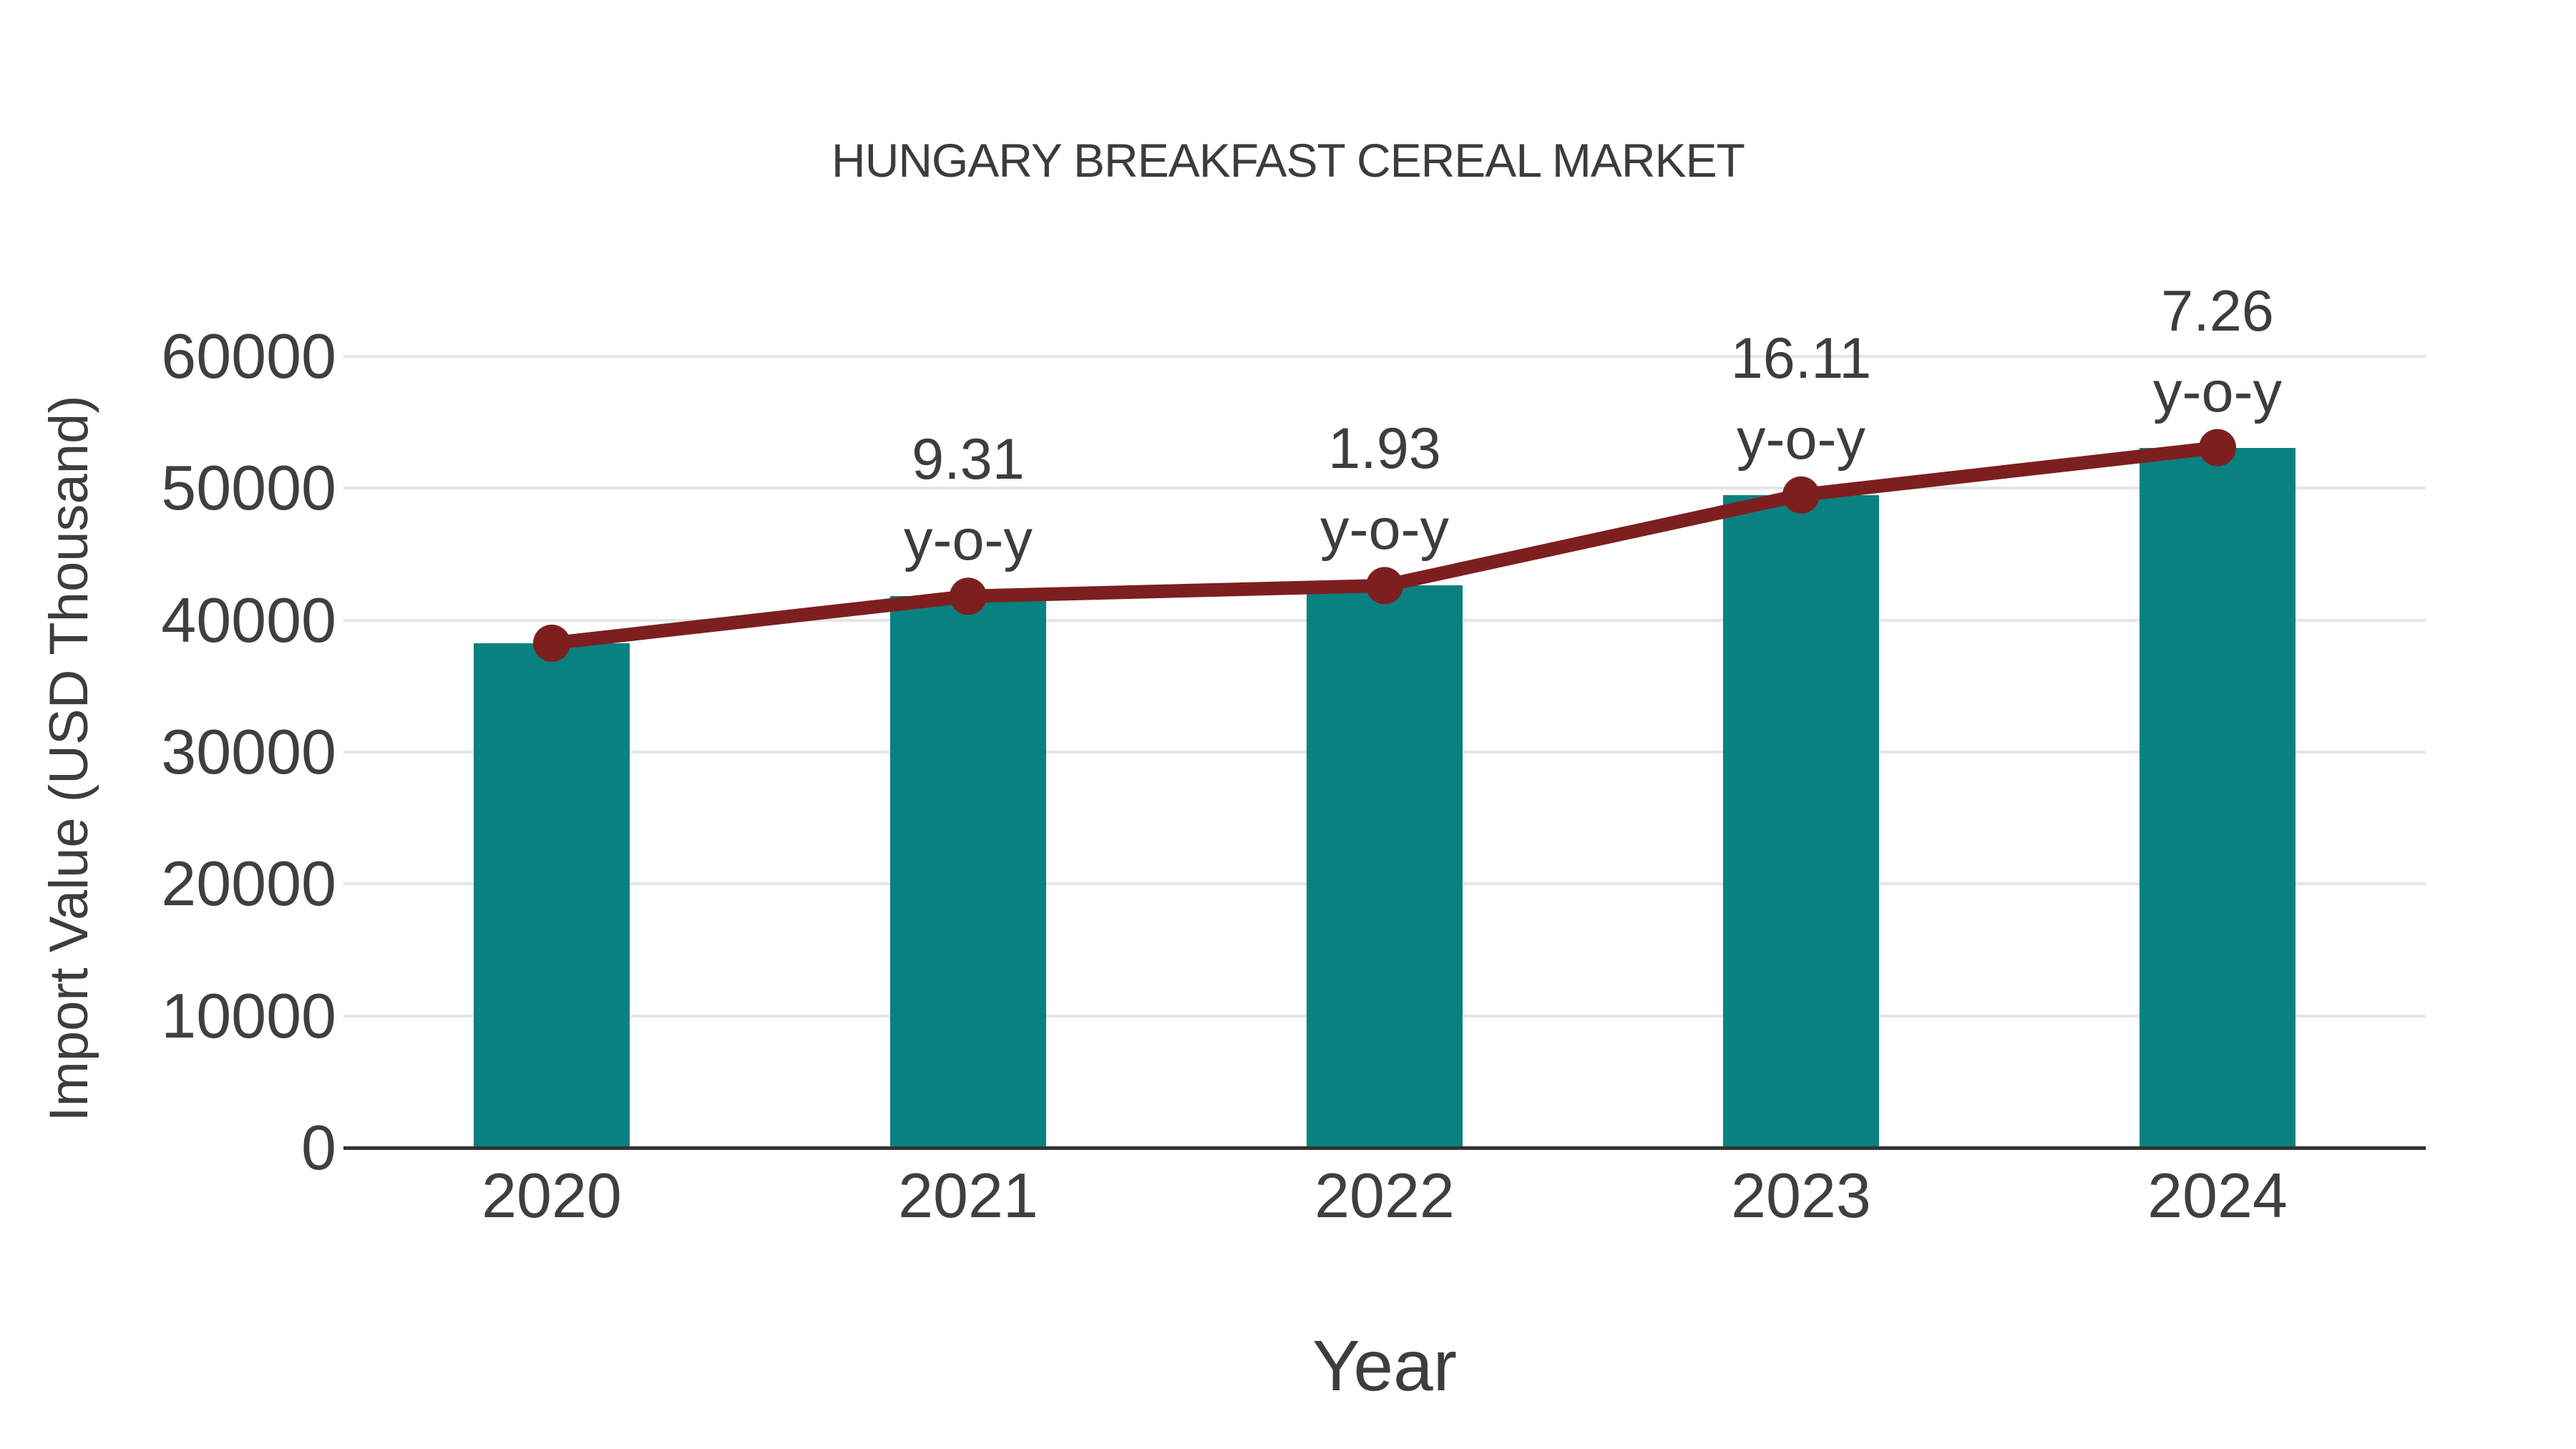  I want to click on yoy-annotation-value: 7.26, so click(2217, 310).